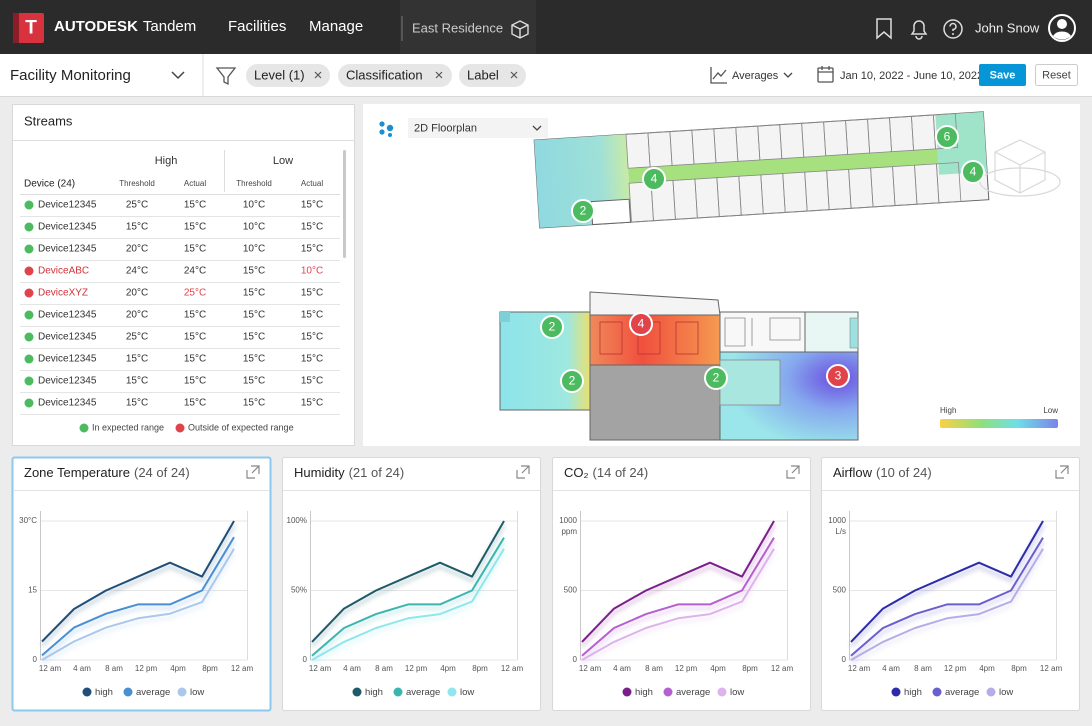 This screenshot has height=726, width=1092. What do you see at coordinates (882, 472) in the screenshot?
I see `card-title: Airflow (10 of 24)` at bounding box center [882, 472].